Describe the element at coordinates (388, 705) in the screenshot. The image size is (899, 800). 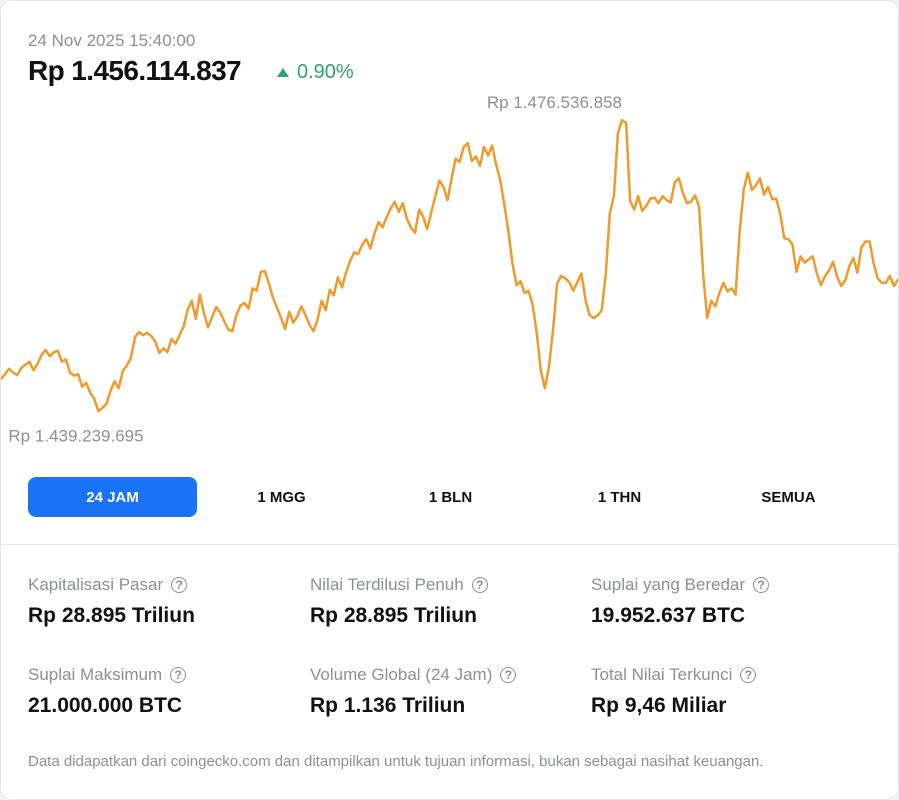
I see `stat-value: Rp 1.136 Triliun` at that location.